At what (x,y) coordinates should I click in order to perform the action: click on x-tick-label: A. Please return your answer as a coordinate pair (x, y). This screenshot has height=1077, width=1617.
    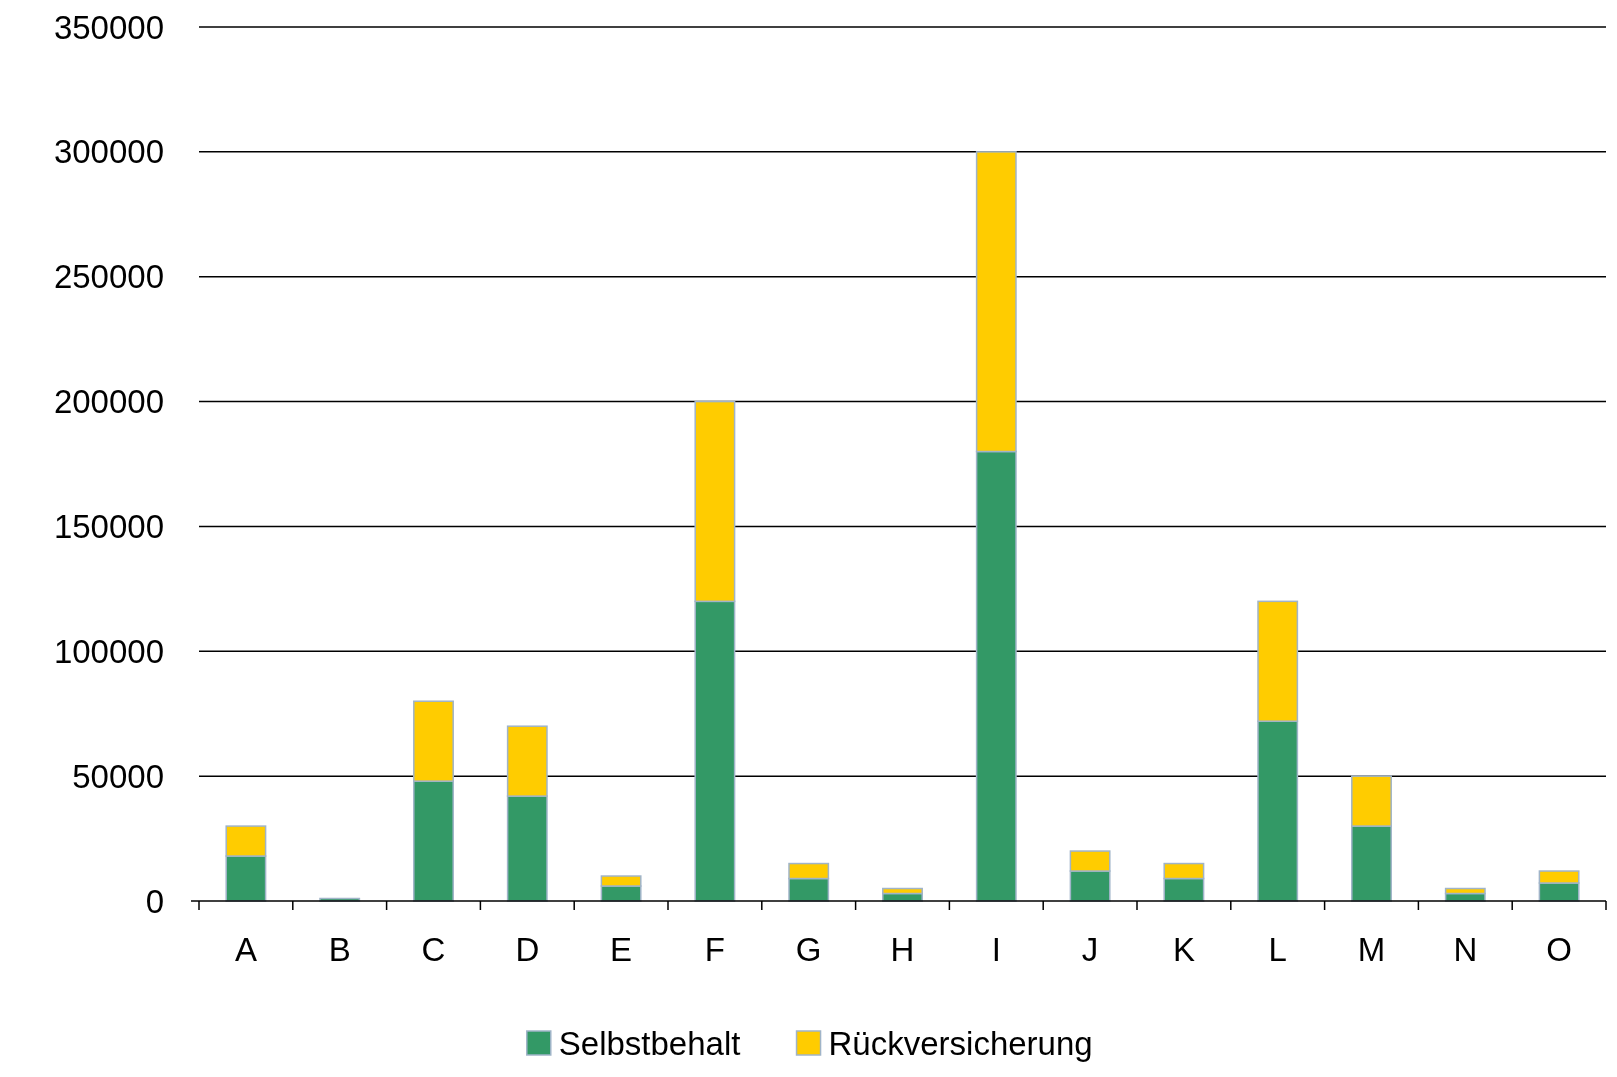
    Looking at the image, I should click on (245, 949).